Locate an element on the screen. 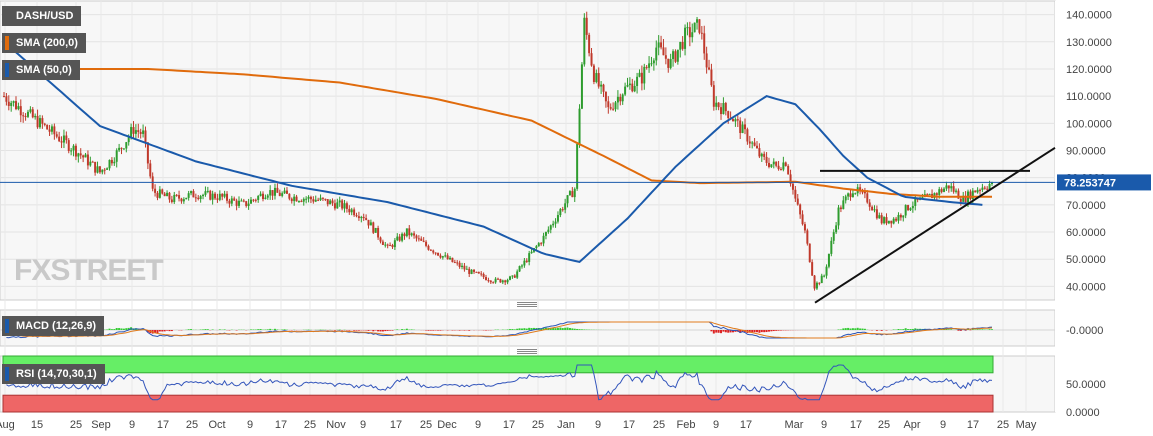 The height and width of the screenshot is (436, 1153). sma50-tag: SMA (50,0) is located at coordinates (41, 70).